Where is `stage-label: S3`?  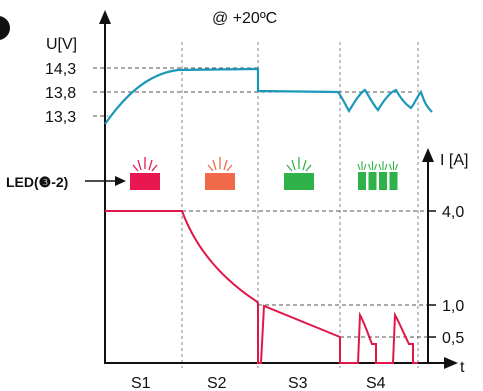
stage-label: S3 is located at coordinates (298, 383).